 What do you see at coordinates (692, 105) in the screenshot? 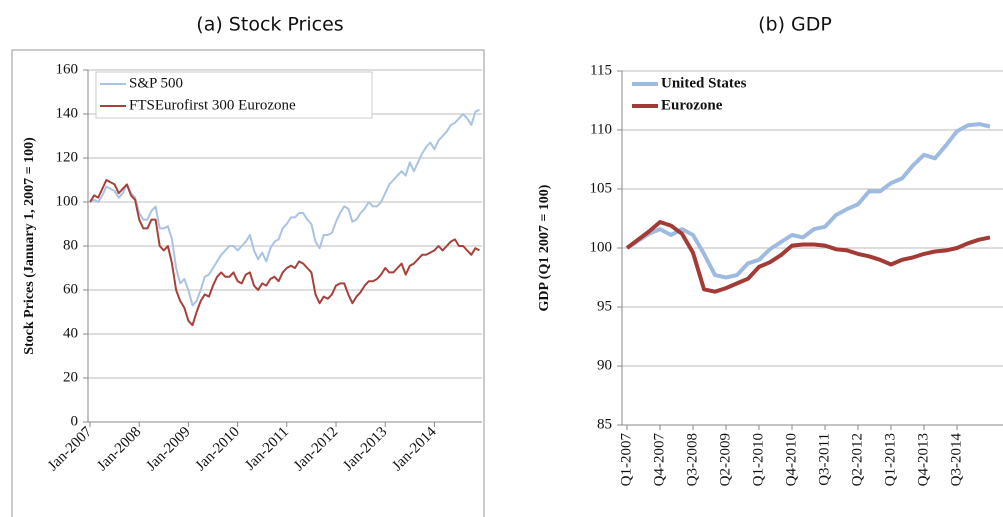
I see `legend-label: Eurozone` at bounding box center [692, 105].